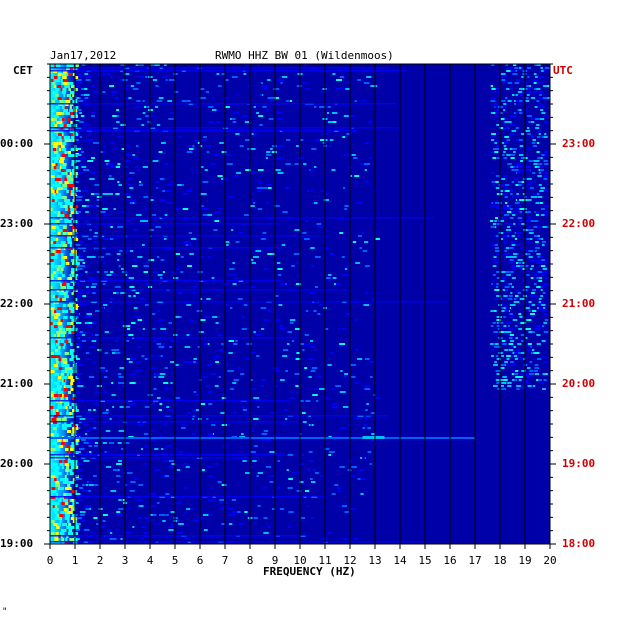 This screenshot has height=624, width=630. What do you see at coordinates (17, 463) in the screenshot?
I see `y-left-tick-label: 20:00` at bounding box center [17, 463].